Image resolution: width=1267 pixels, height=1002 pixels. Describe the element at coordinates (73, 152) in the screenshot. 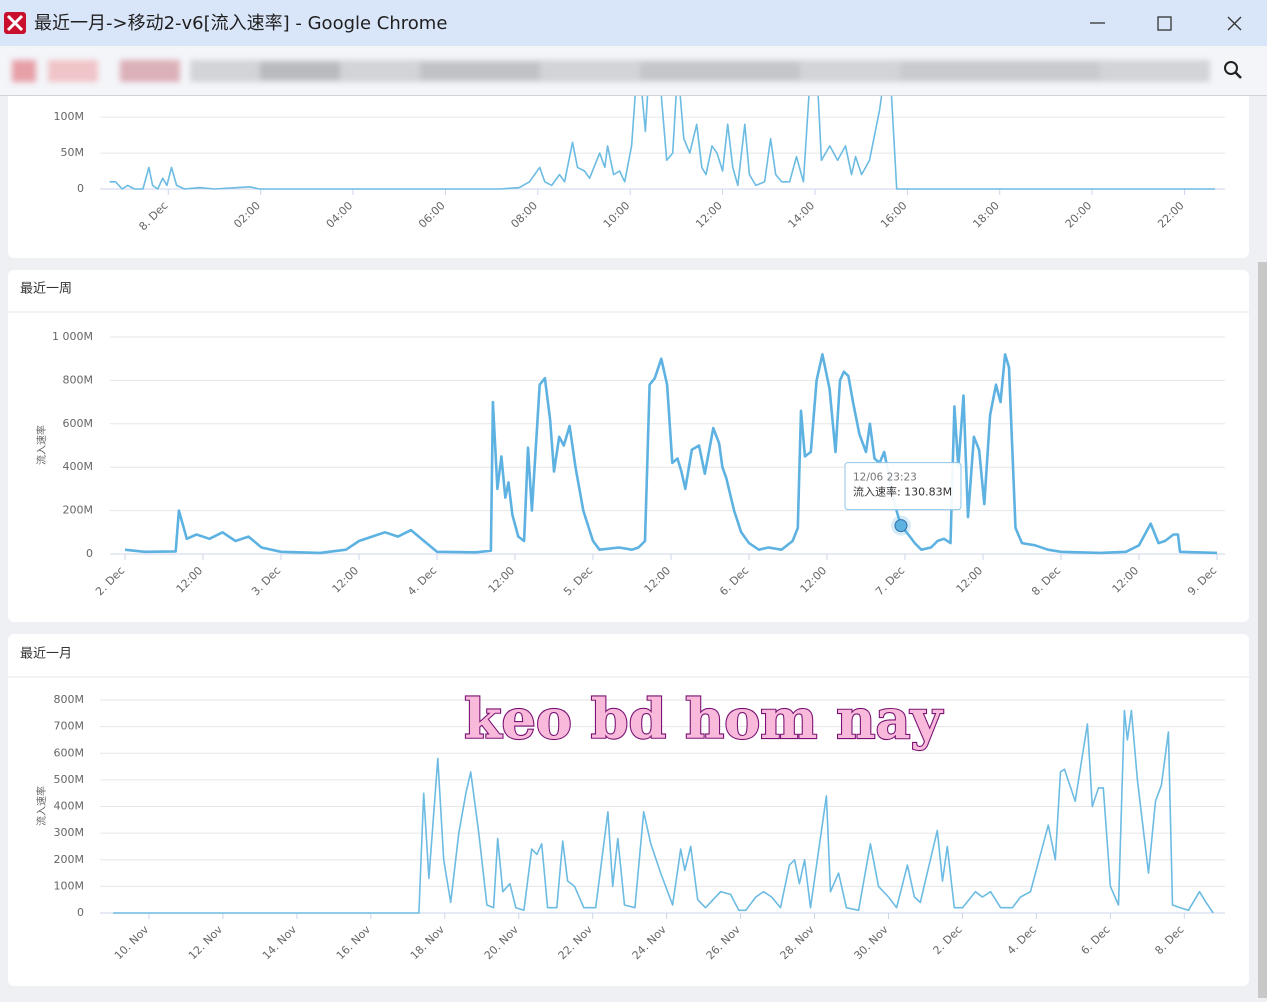

I see `y-tick-label: 50M` at that location.